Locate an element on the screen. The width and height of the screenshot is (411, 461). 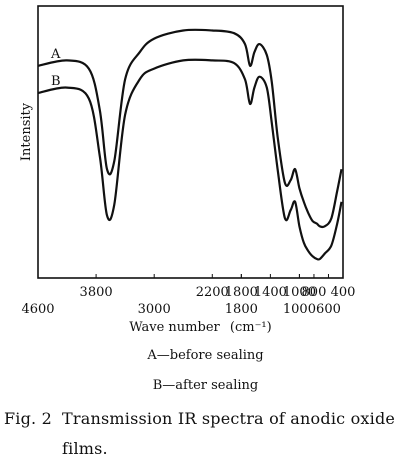
x-axis-label-unit: (cm⁻¹) is located at coordinates (251, 327).